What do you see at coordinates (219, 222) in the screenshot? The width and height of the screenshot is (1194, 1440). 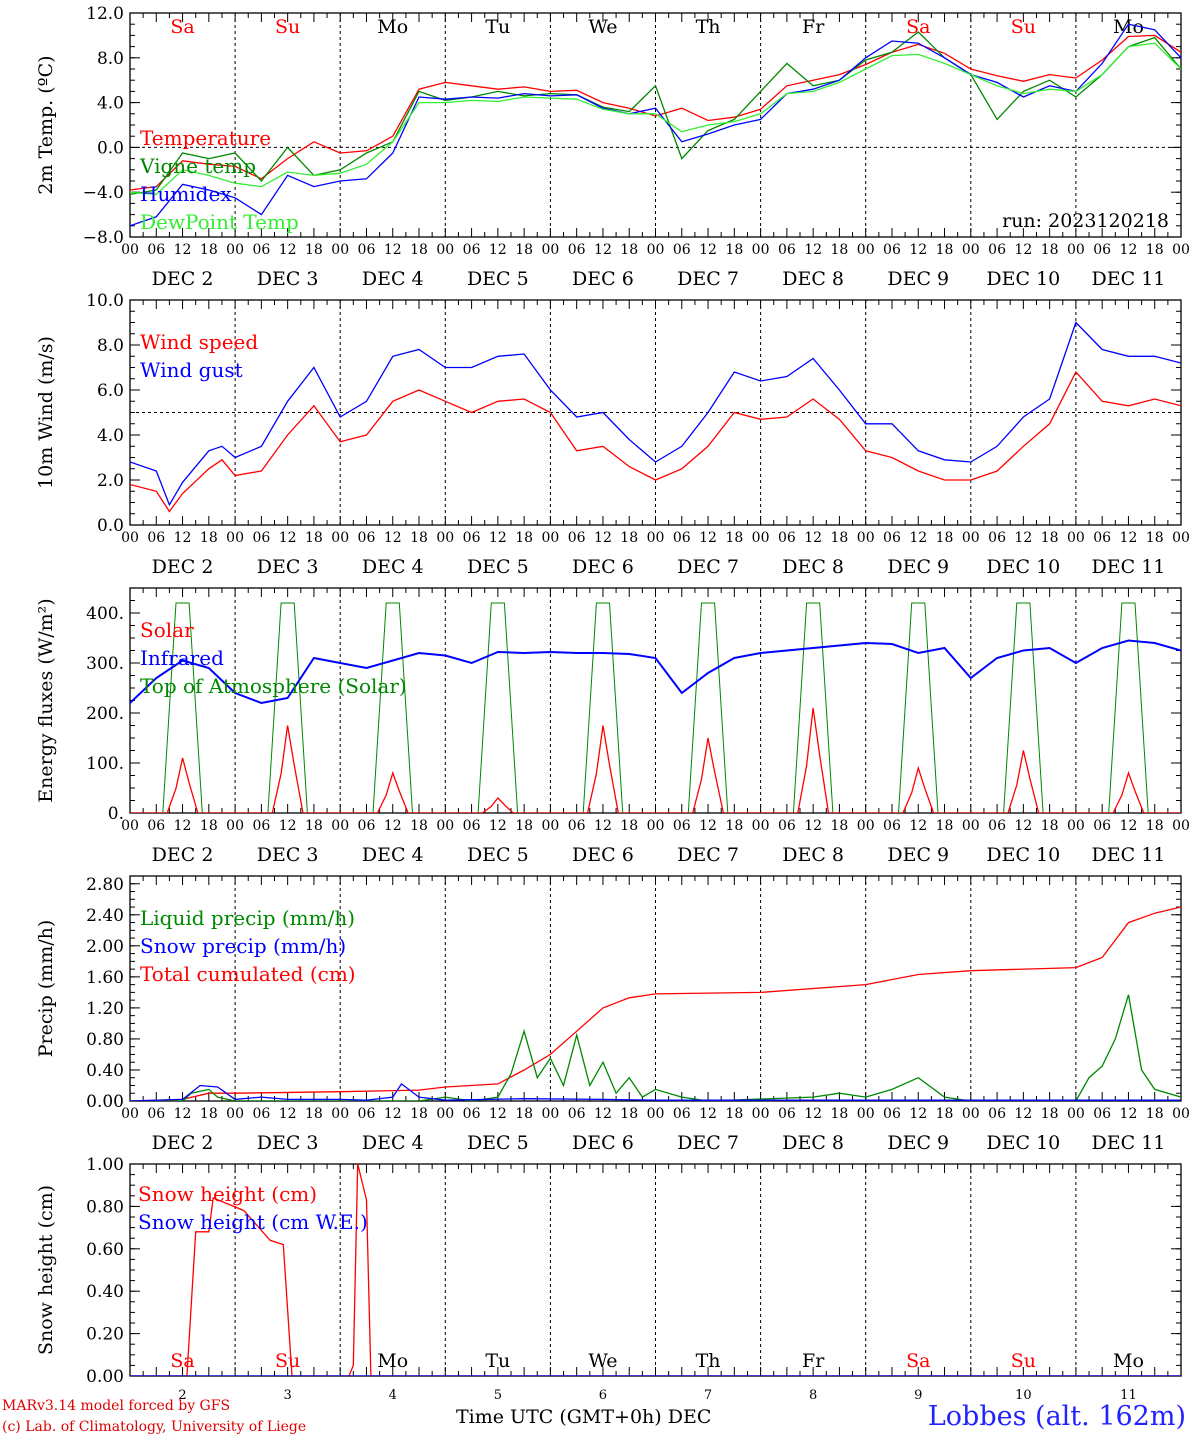 I see `legend-entry: DewPoint Temp` at bounding box center [219, 222].